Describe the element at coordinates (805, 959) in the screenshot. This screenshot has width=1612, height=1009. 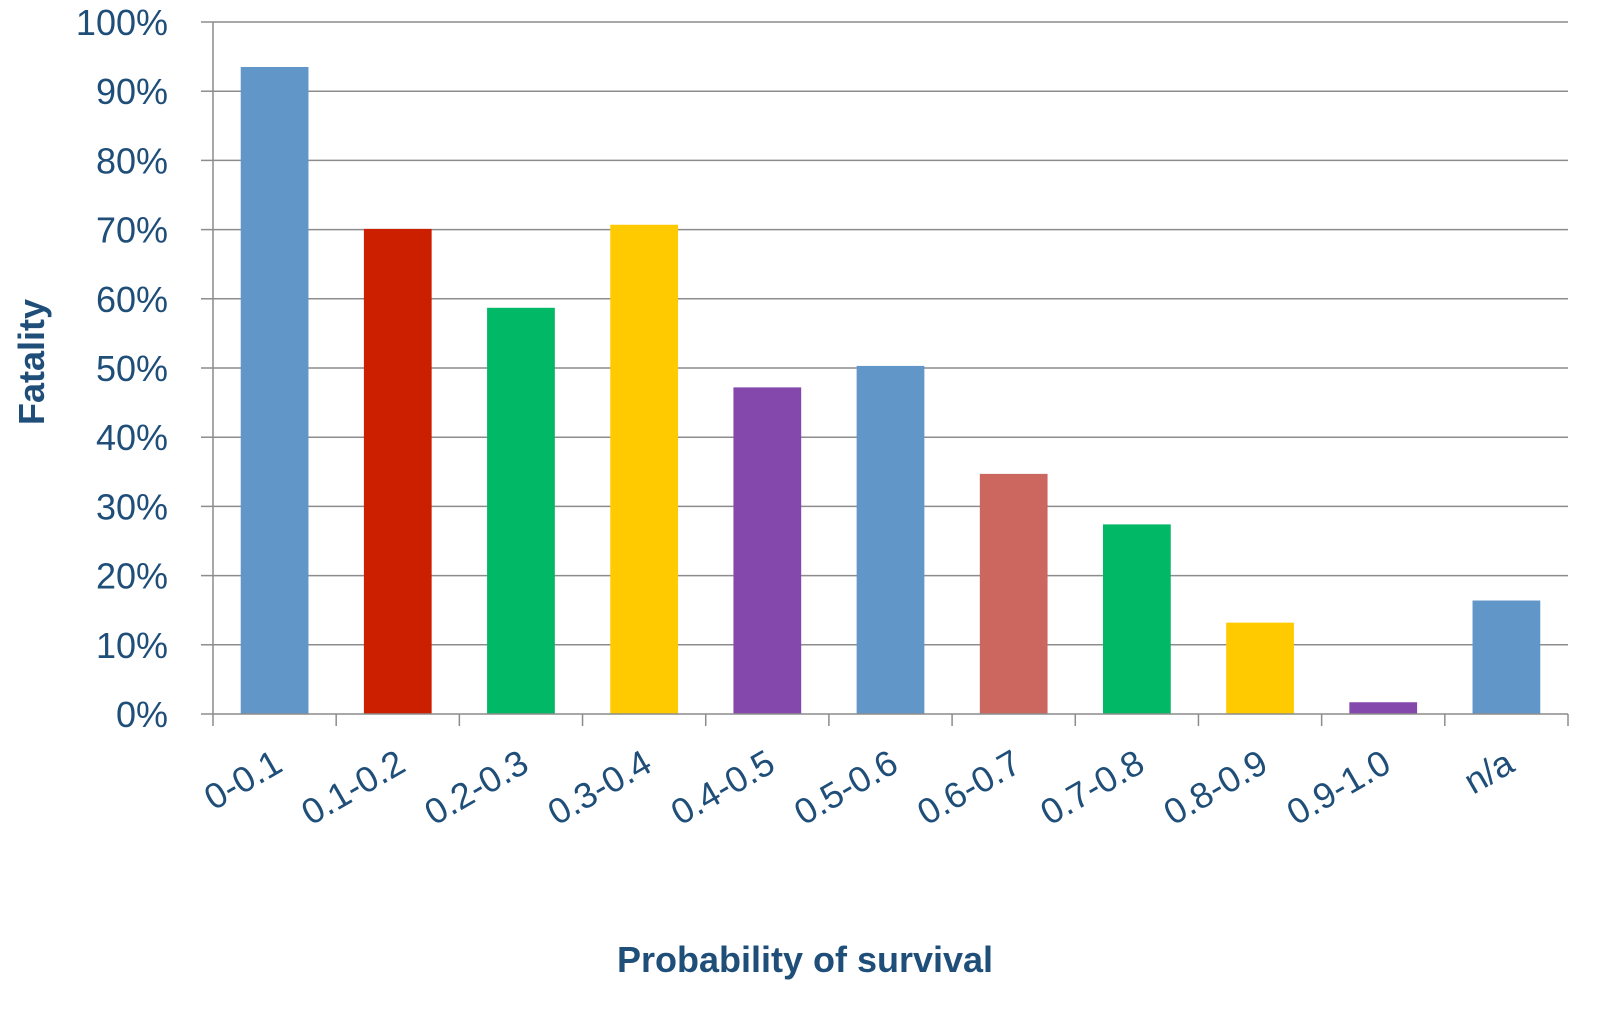
I see `x-axis-title: Probability of survival` at that location.